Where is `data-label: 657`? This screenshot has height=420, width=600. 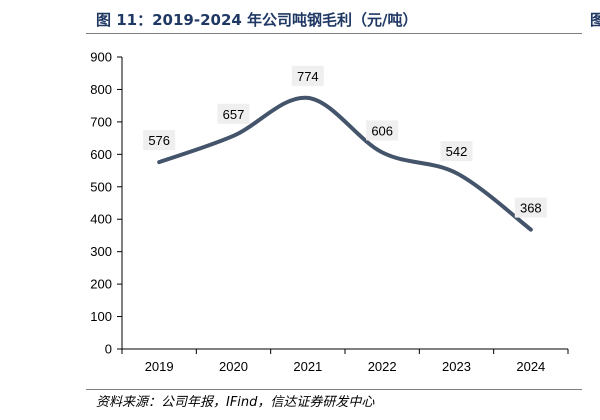 data-label: 657 is located at coordinates (233, 113).